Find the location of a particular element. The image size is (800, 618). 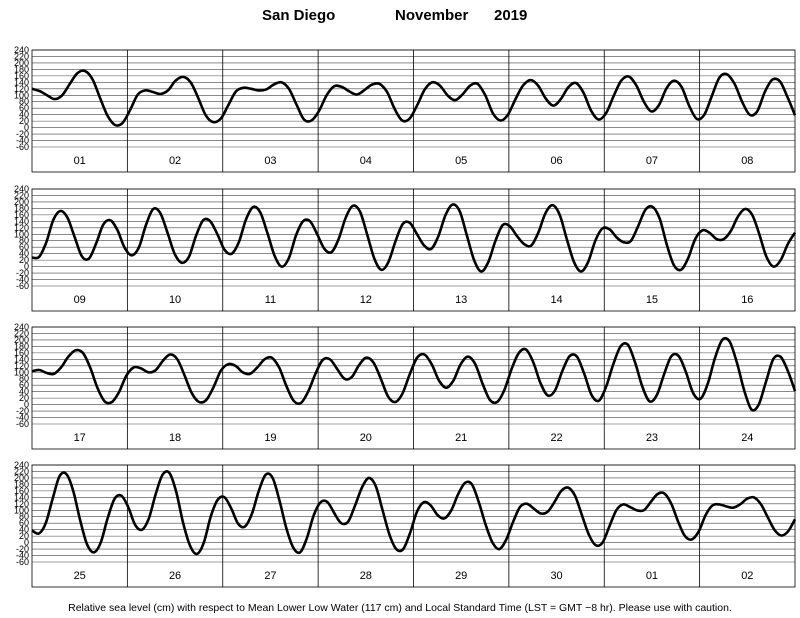

chart-year-title: 2019 is located at coordinates (510, 15).